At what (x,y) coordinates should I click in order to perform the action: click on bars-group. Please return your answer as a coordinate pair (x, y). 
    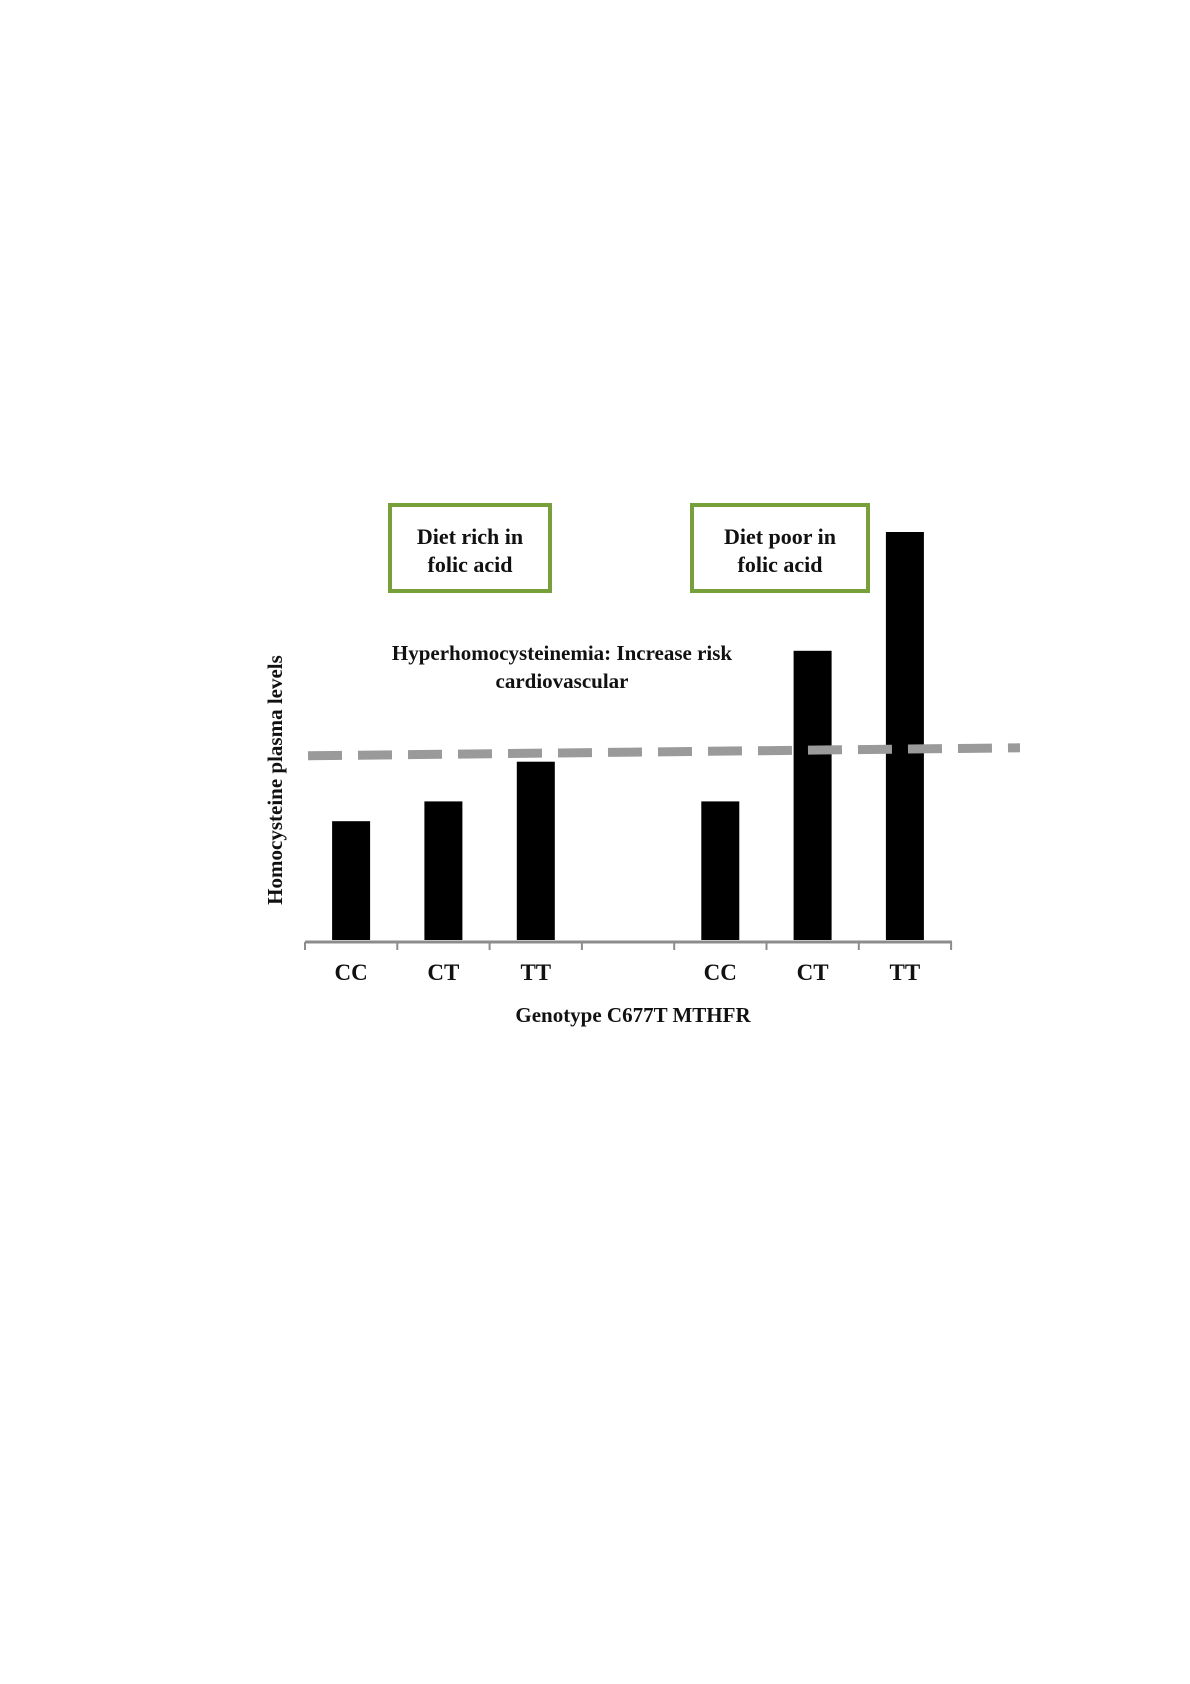
    Looking at the image, I should click on (628, 736).